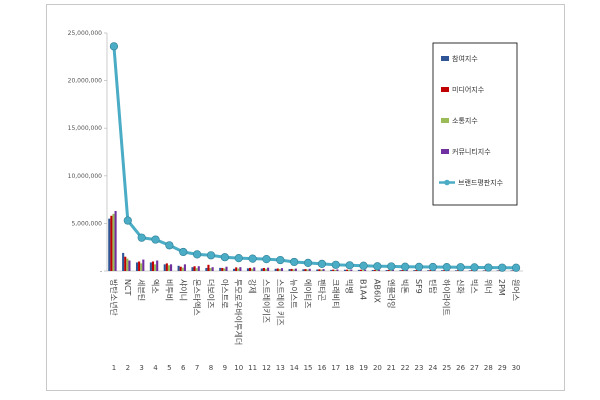 The width and height of the screenshot is (600, 400). What do you see at coordinates (481, 182) in the screenshot?
I see `legend-label: 브랜드평판지수` at bounding box center [481, 182].